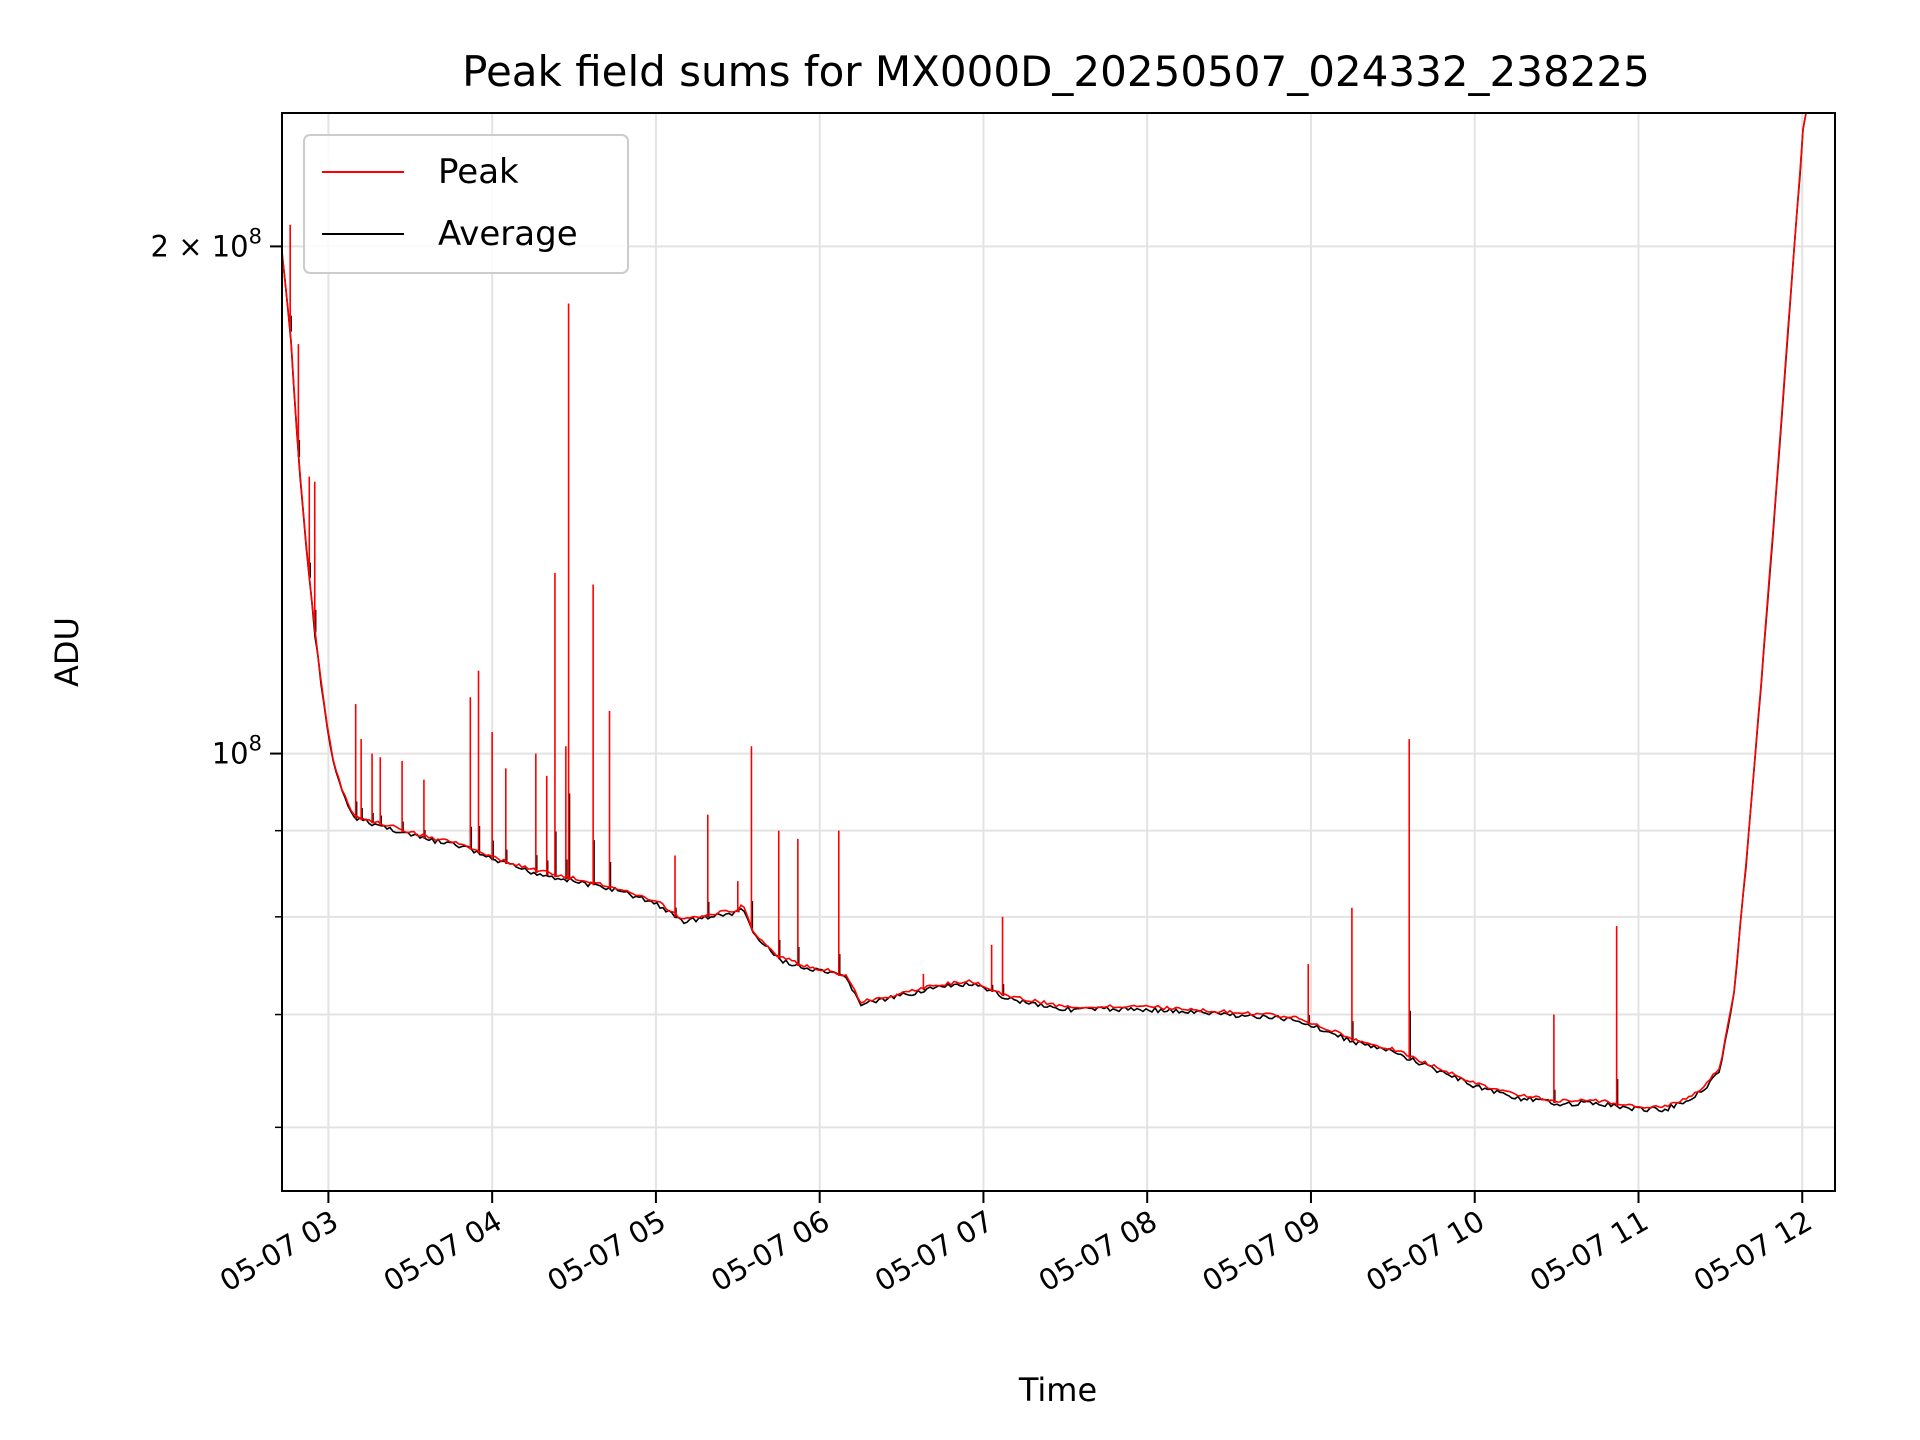 This screenshot has width=1920, height=1440. Describe the element at coordinates (67, 652) in the screenshot. I see `y-axis-title: ADU` at that location.